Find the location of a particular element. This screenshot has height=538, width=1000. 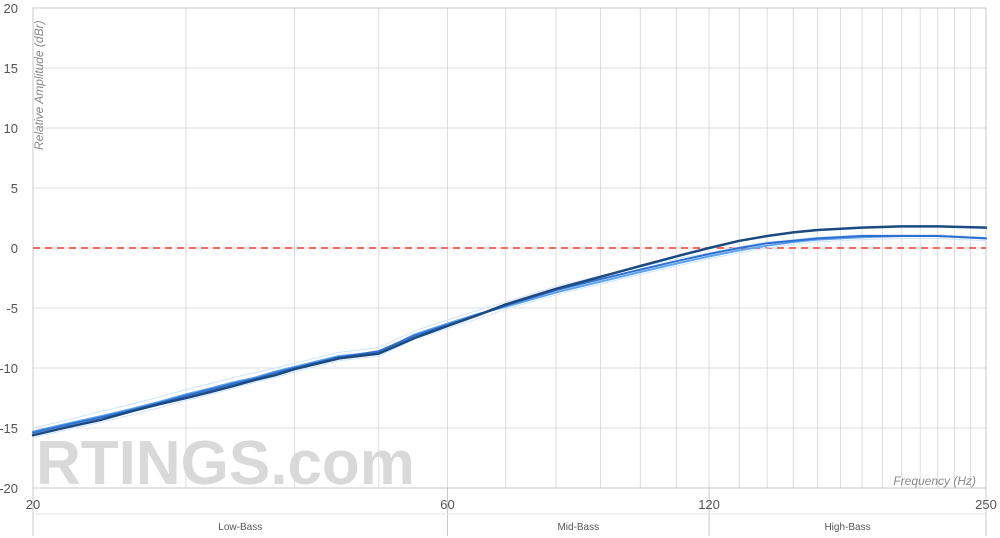

y-axis-title: Relative Amplitude (dBr) is located at coordinates (39, 85).